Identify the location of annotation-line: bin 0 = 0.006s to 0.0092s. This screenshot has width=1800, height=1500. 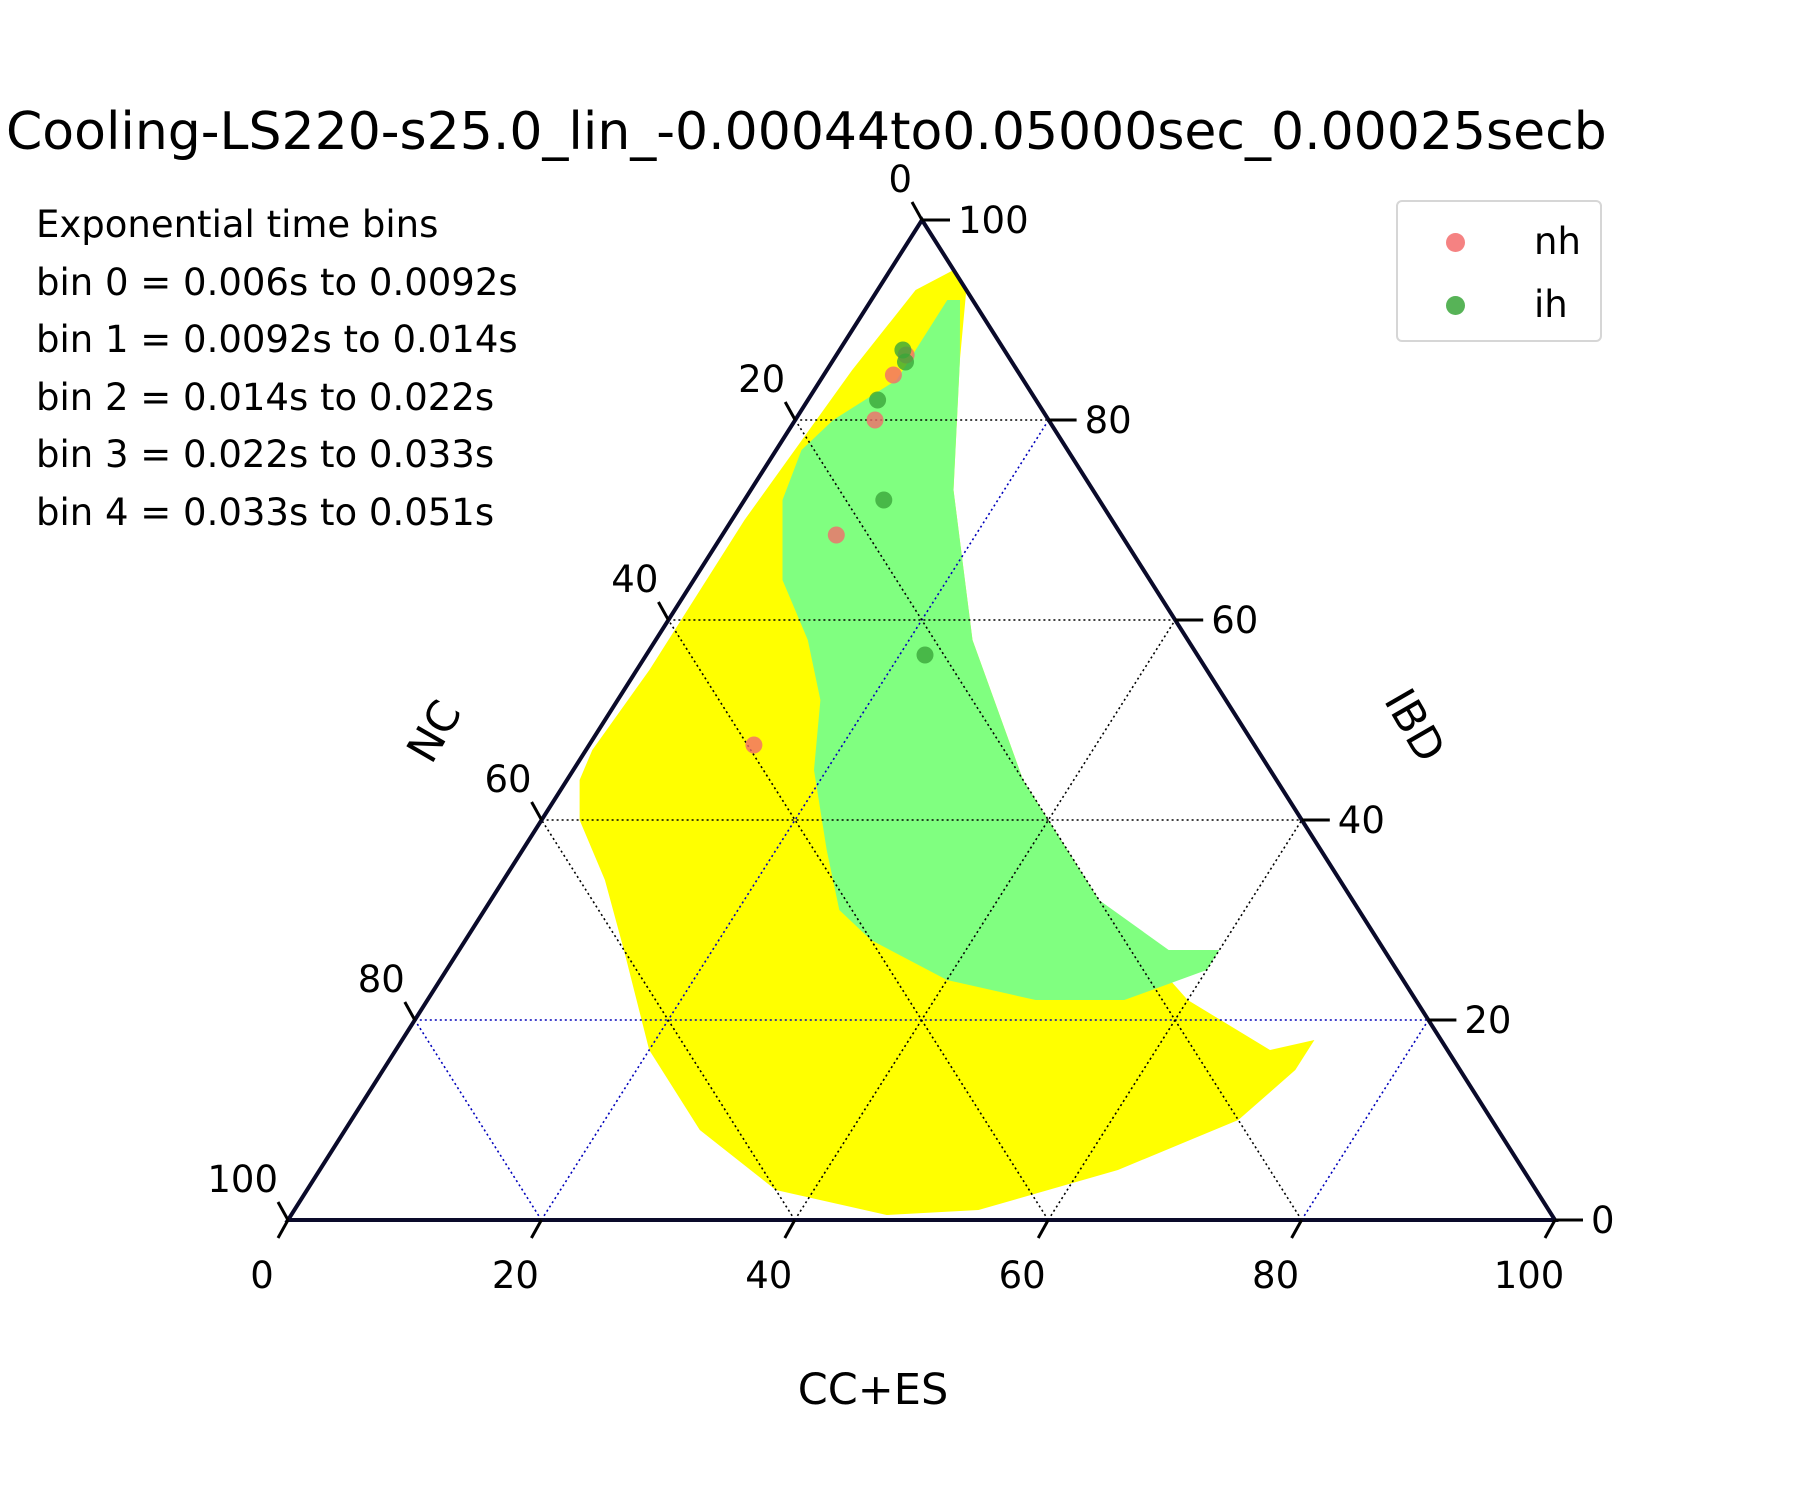
(277, 282).